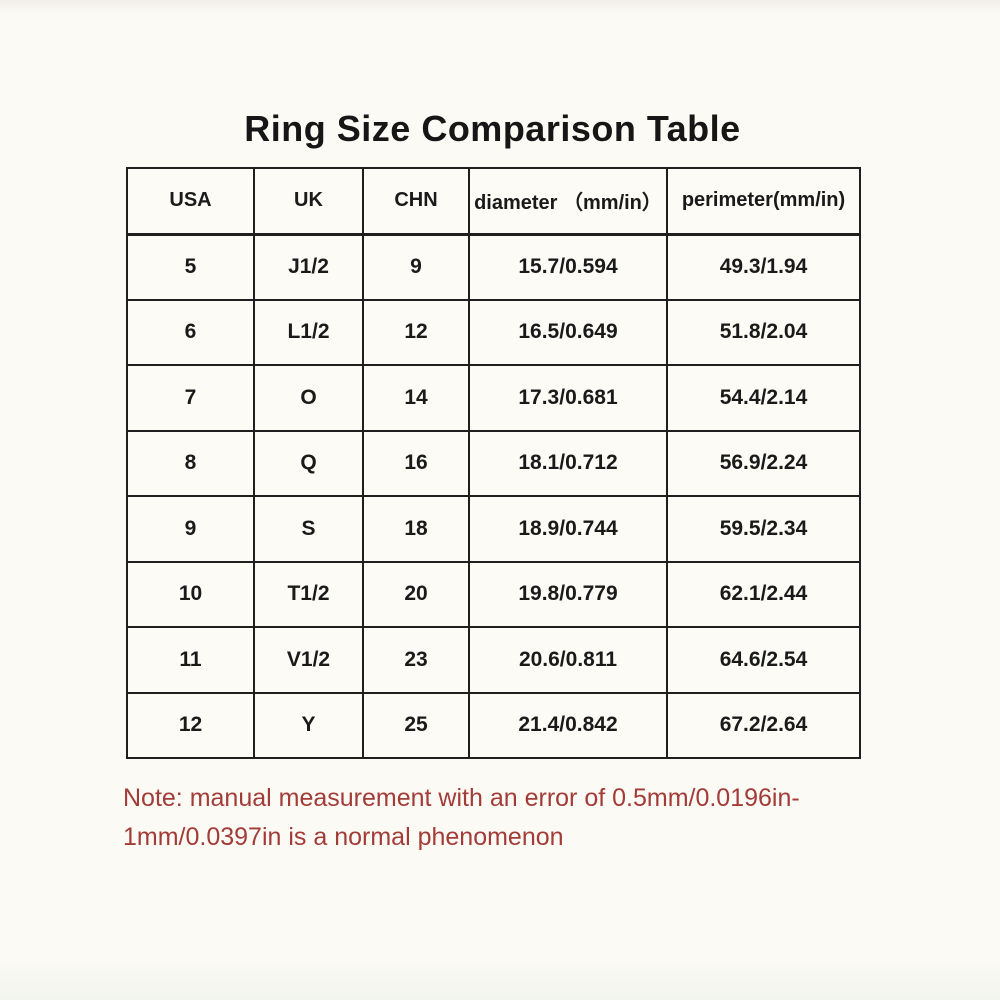  I want to click on table-row: 9 S 18 18.9/0.744 59.5/2.34, so click(493, 529).